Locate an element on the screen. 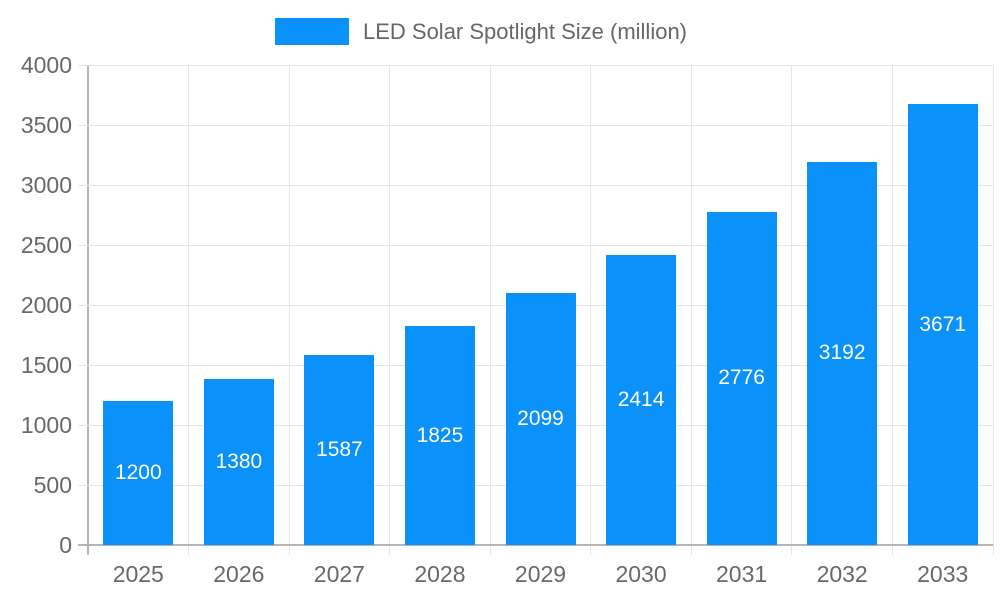  bar-value-label: 1825 is located at coordinates (440, 435).